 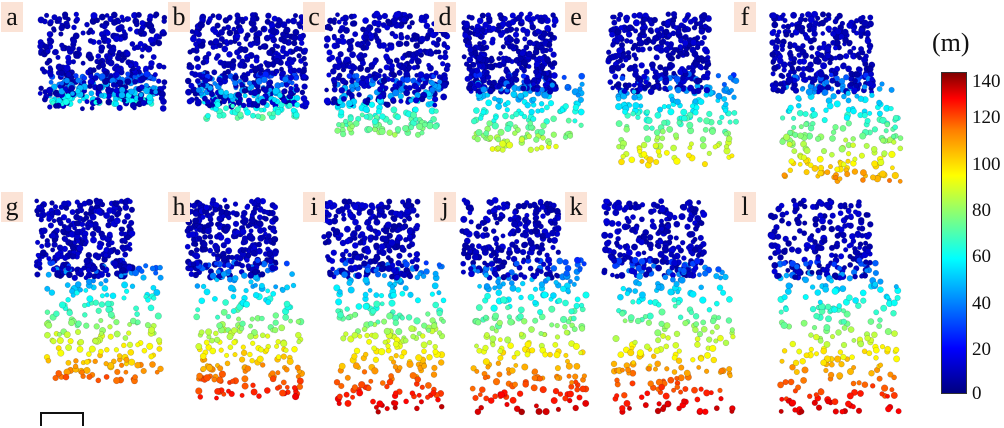 What do you see at coordinates (244, 299) in the screenshot?
I see `particle-cloud-h` at bounding box center [244, 299].